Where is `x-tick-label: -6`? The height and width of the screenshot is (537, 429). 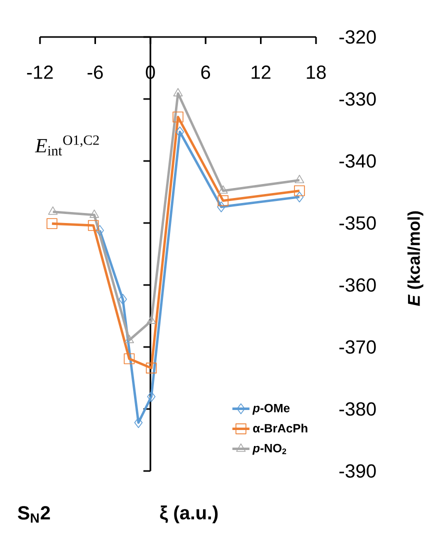 x-tick-label: -6 is located at coordinates (95, 72).